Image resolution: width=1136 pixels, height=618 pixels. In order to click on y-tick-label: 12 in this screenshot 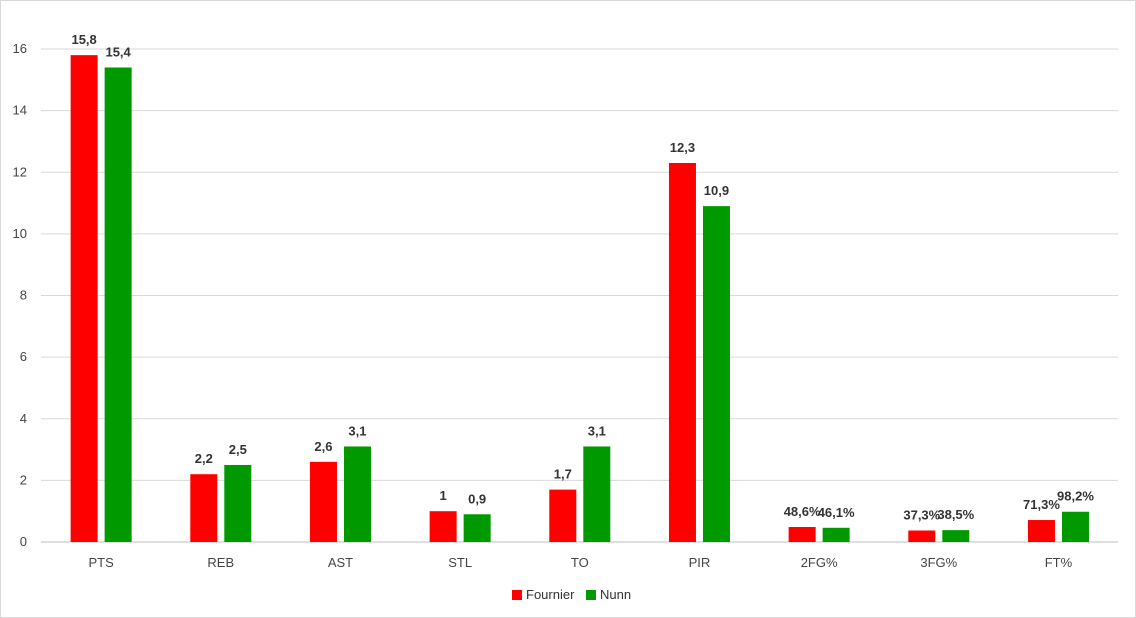, I will do `click(20, 171)`.